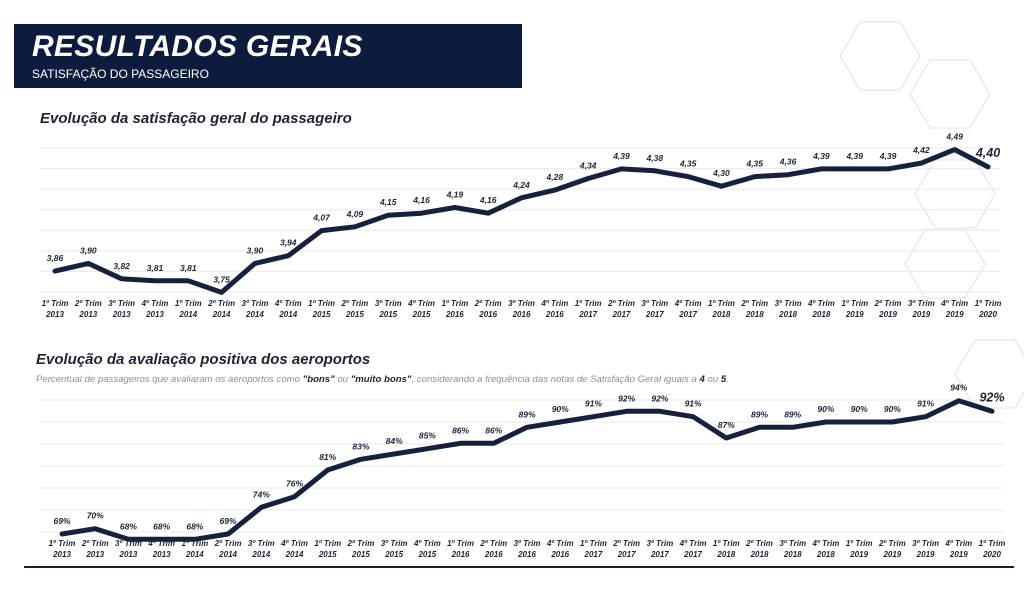  What do you see at coordinates (621, 309) in the screenshot?
I see `chart-1-tick-label: 2º Trim 2017` at bounding box center [621, 309].